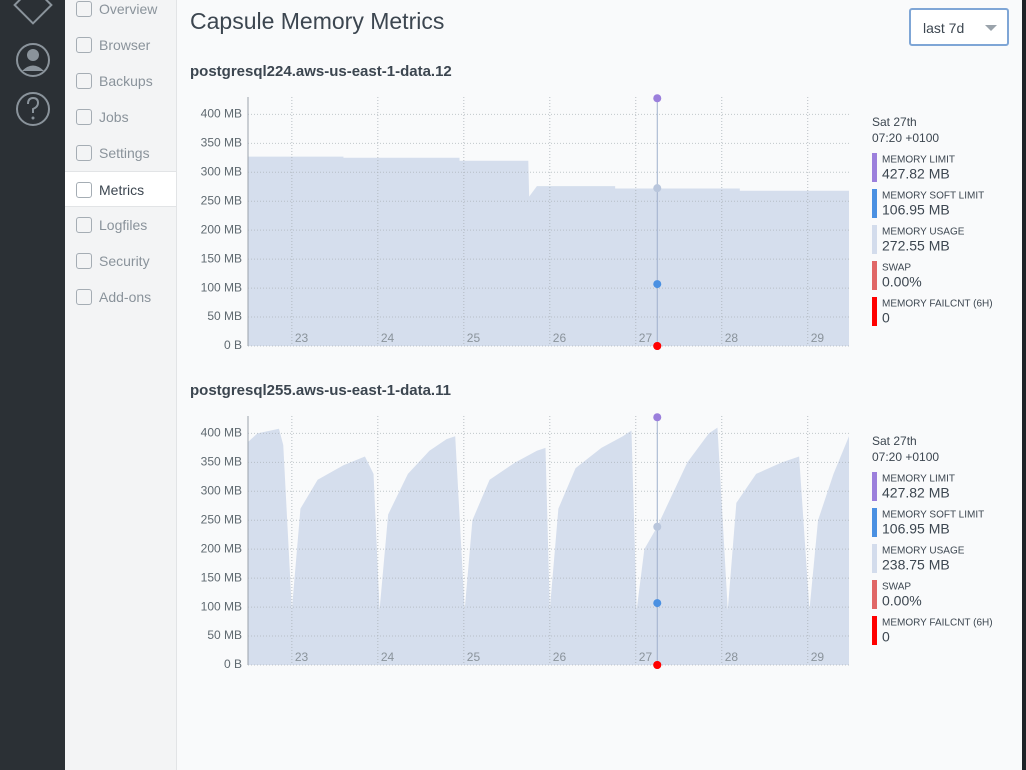 This screenshot has height=770, width=1026. I want to click on page-title: Capsule Memory Metrics, so click(317, 21).